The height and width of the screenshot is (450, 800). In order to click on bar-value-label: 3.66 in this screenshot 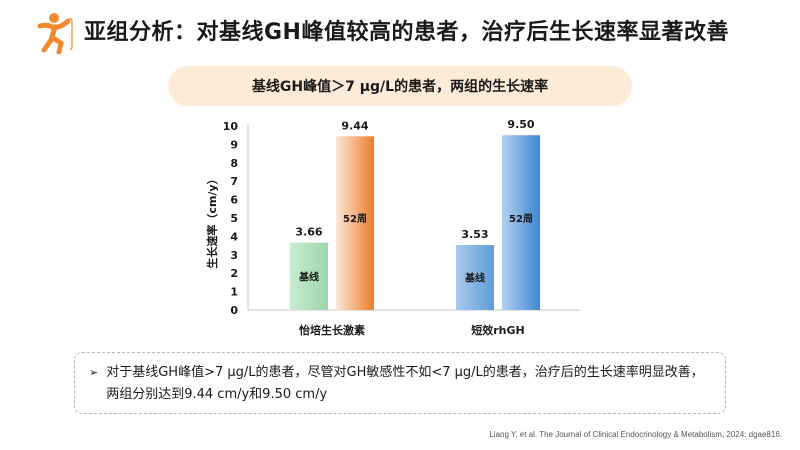, I will do `click(308, 232)`.